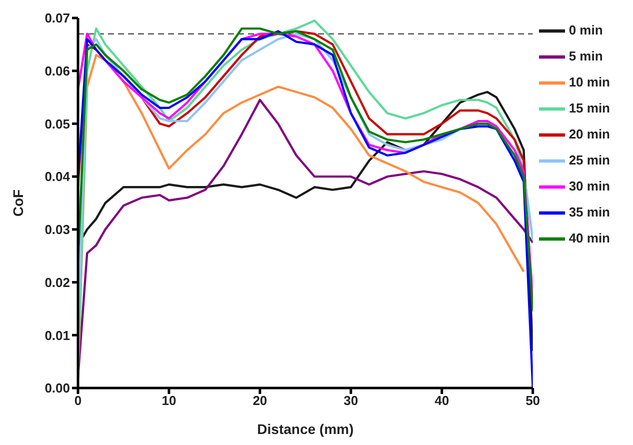 This screenshot has height=445, width=633. I want to click on legend-label: 30 min, so click(589, 186).